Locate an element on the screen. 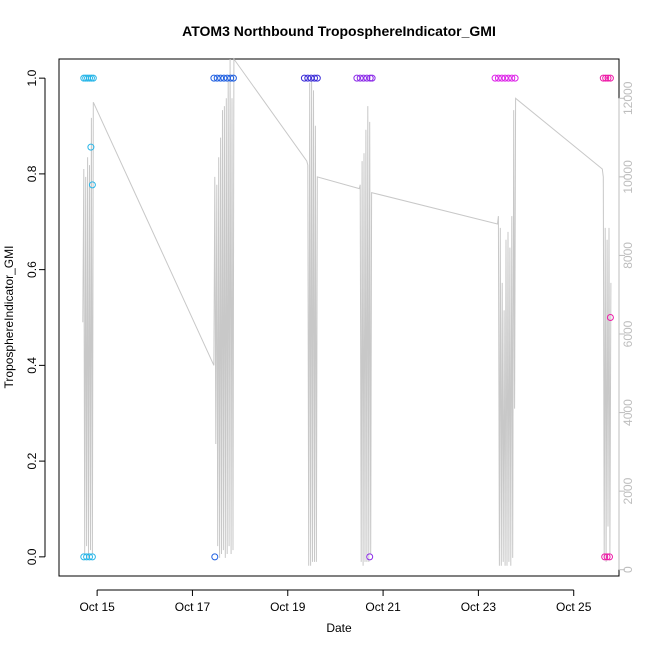 Image resolution: width=650 pixels, height=650 pixels. x-tick-label: Oct 21 is located at coordinates (383, 607).